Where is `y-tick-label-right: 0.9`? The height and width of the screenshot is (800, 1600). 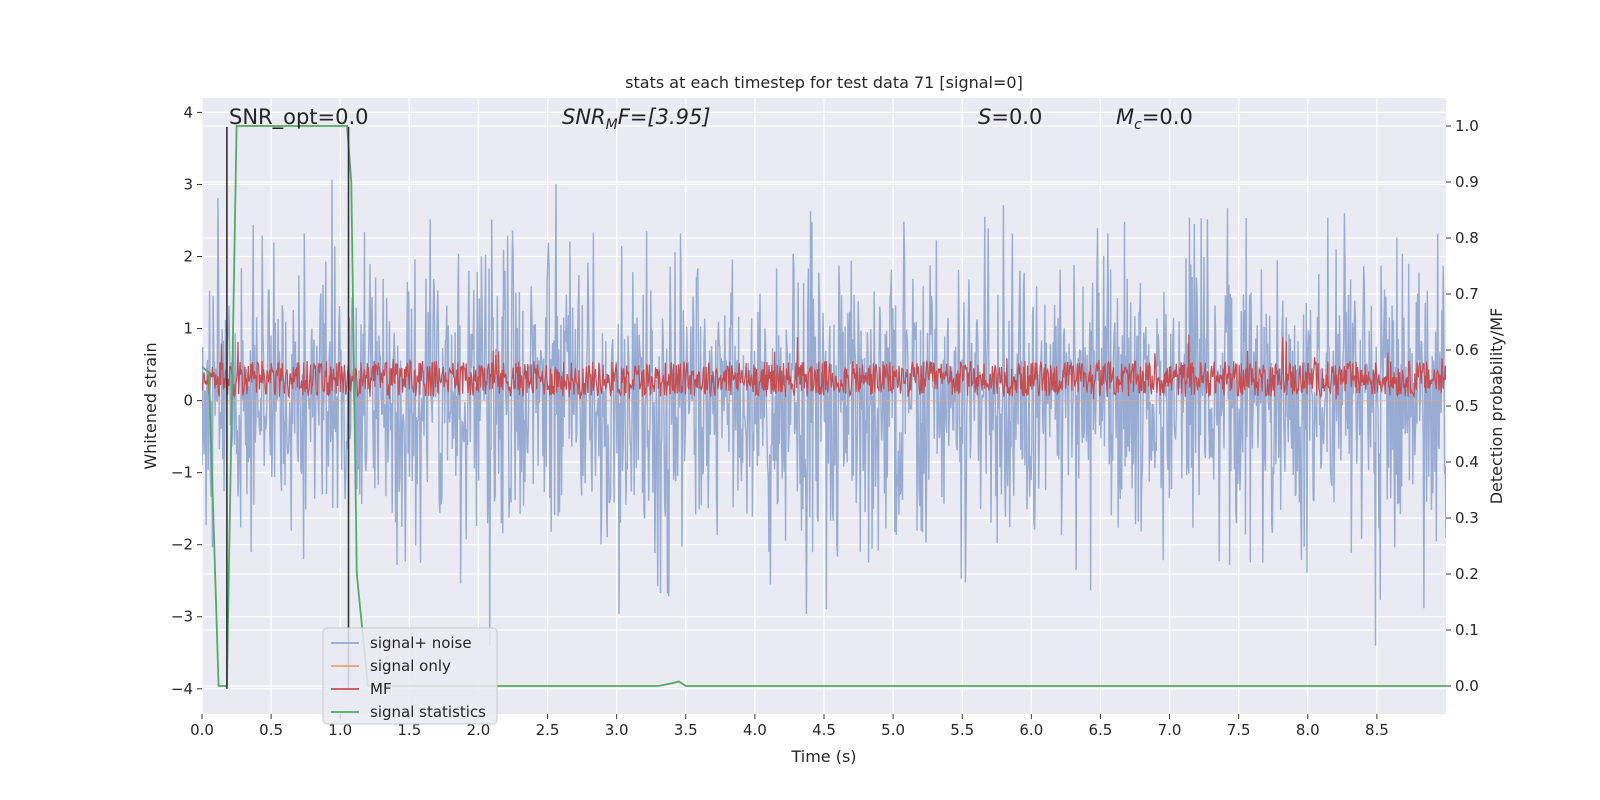 y-tick-label-right: 0.9 is located at coordinates (1467, 182).